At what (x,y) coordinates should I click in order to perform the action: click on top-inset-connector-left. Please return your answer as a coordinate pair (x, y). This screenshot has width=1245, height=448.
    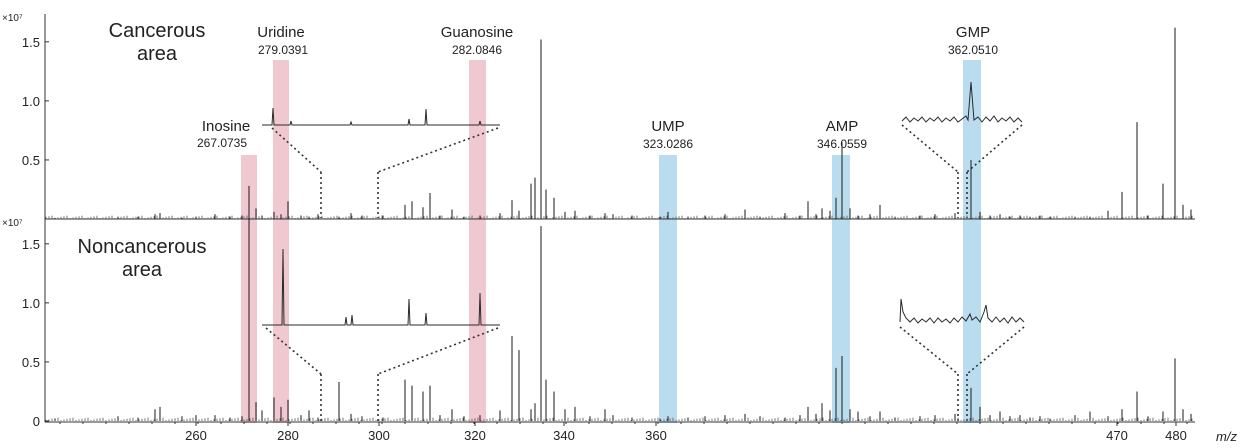
    Looking at the image, I should click on (296, 150).